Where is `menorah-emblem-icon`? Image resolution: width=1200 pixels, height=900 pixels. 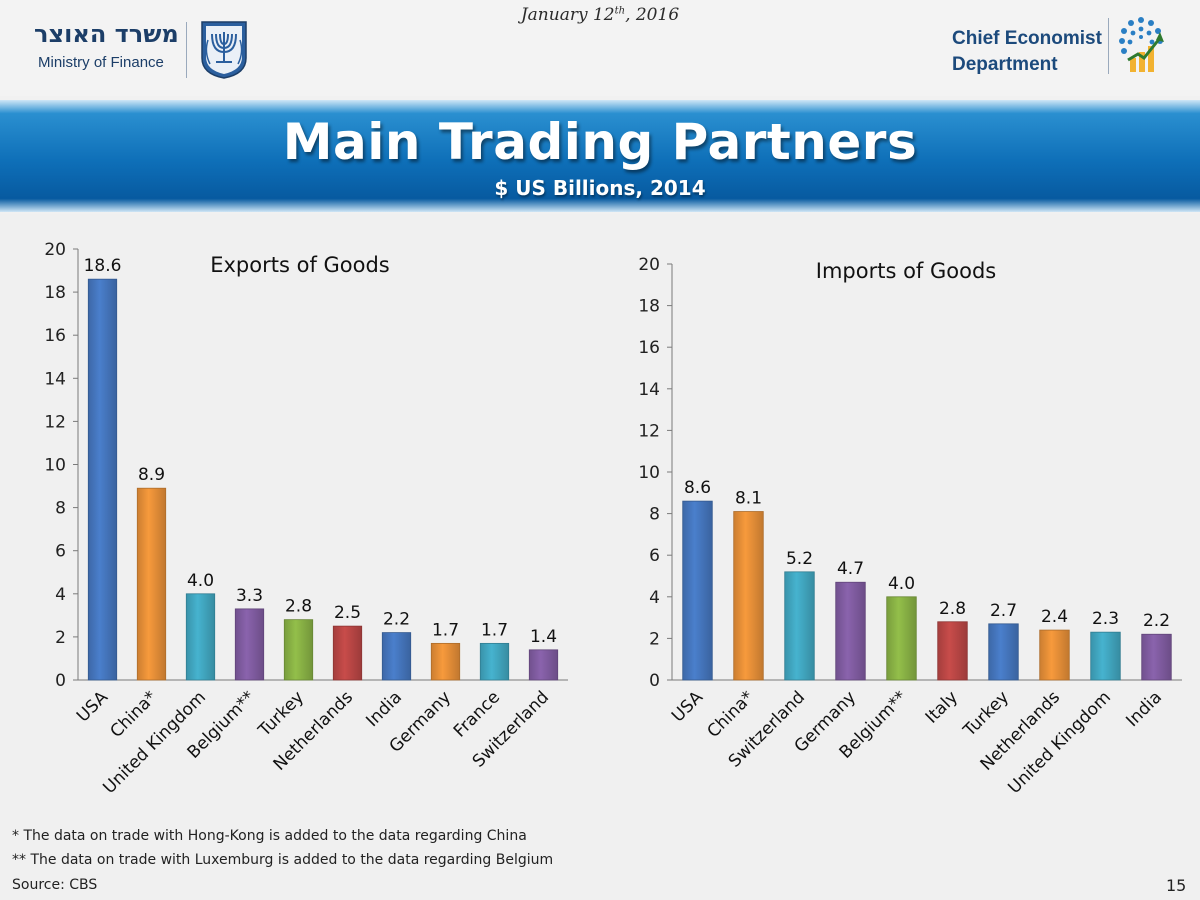 menorah-emblem-icon is located at coordinates (224, 50).